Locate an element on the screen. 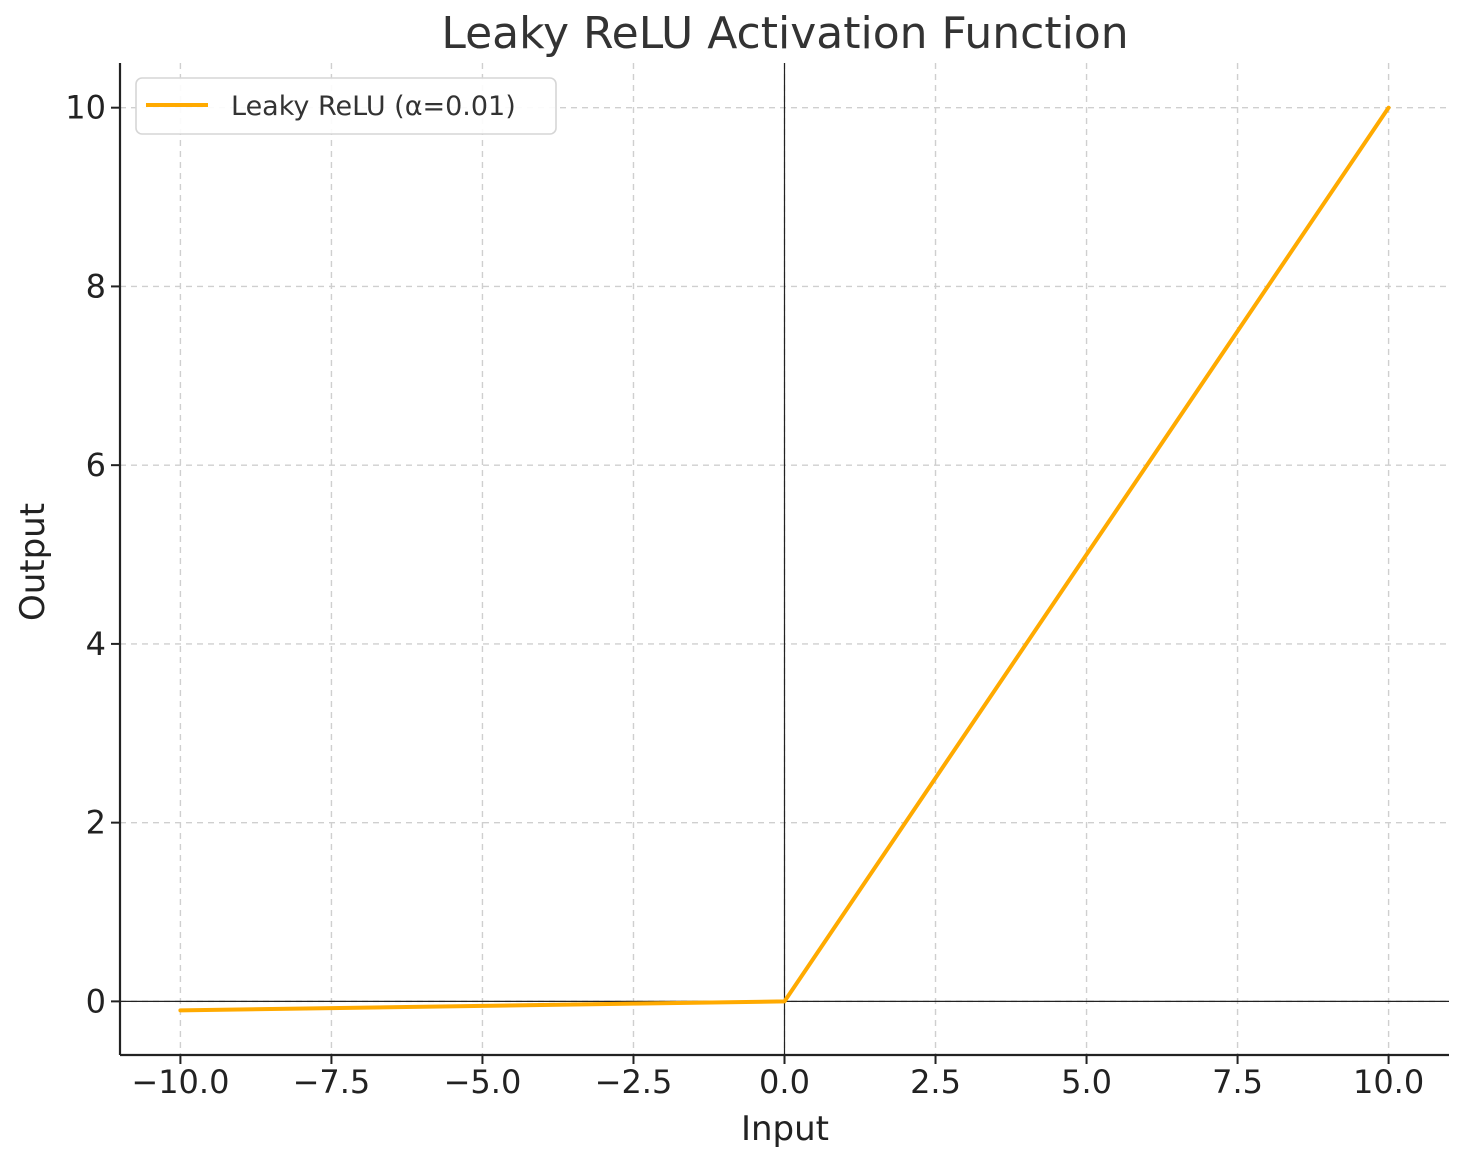 This screenshot has width=1468, height=1163. x-tick-label-0: −10.0 is located at coordinates (180, 1082).